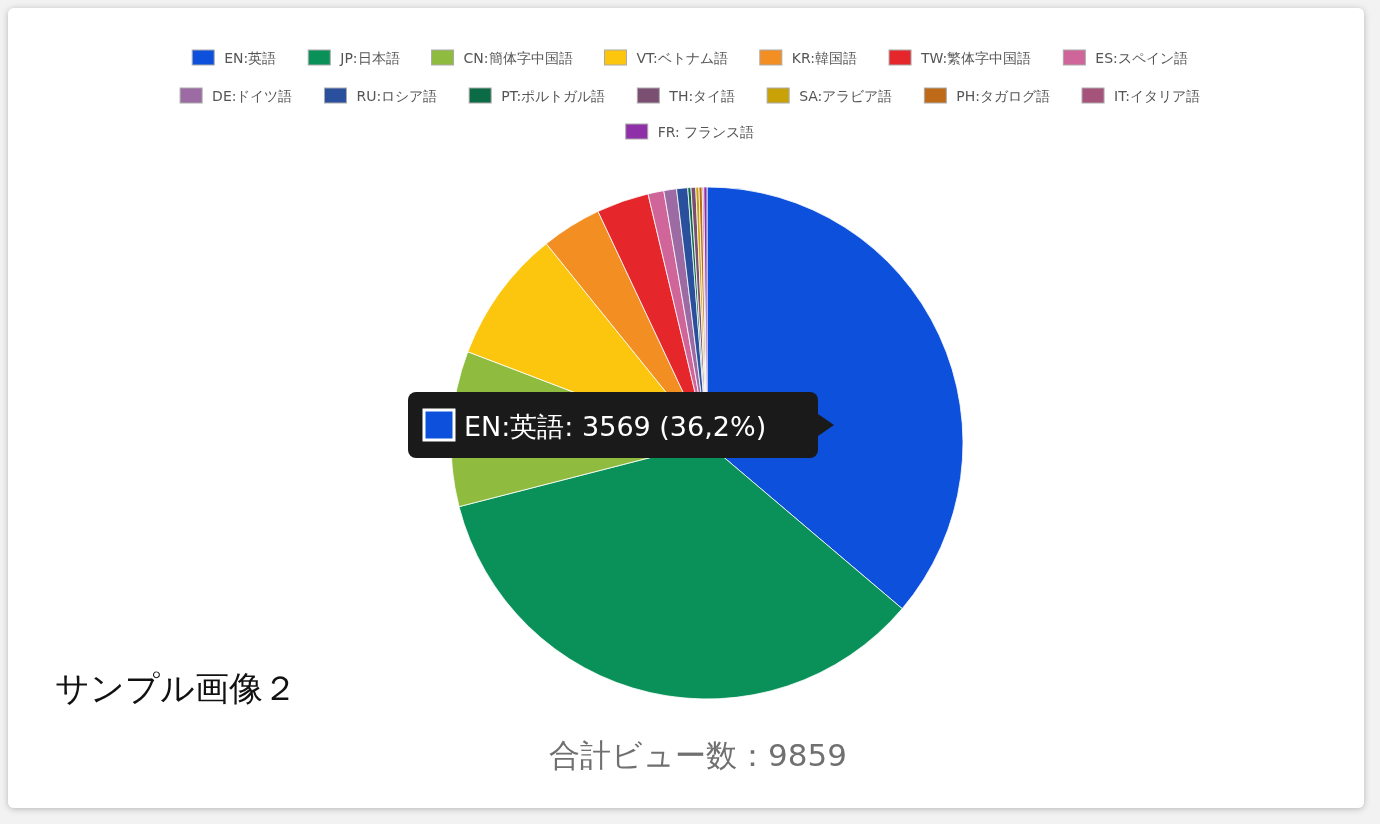 The height and width of the screenshot is (824, 1380). What do you see at coordinates (518, 58) in the screenshot?
I see `legend-label: CN:簡体字中国語` at bounding box center [518, 58].